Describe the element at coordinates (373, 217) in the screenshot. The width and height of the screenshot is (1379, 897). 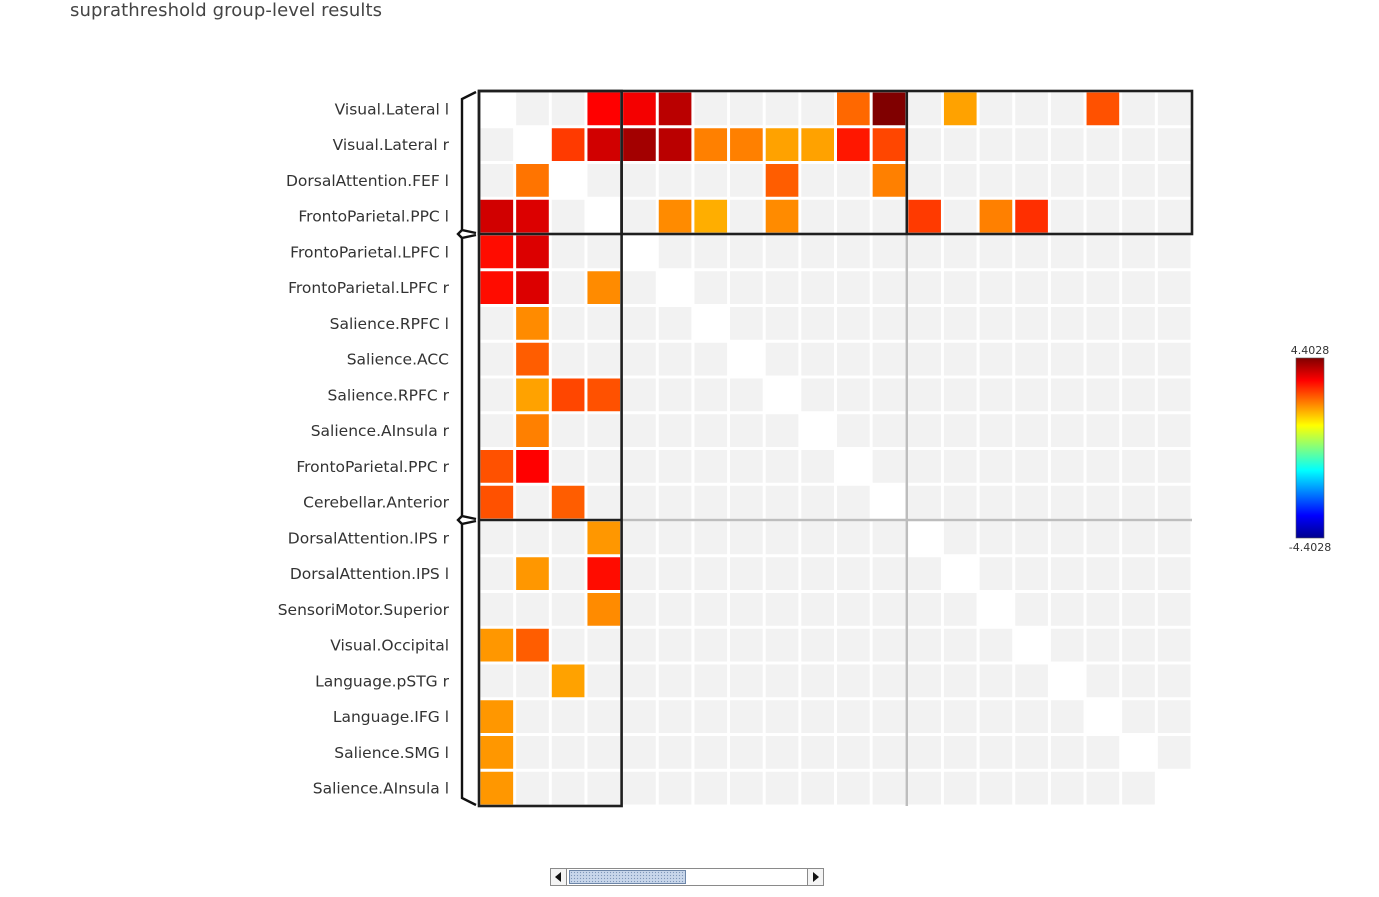
I see `row-label: FrontoParietal.PPC l` at that location.